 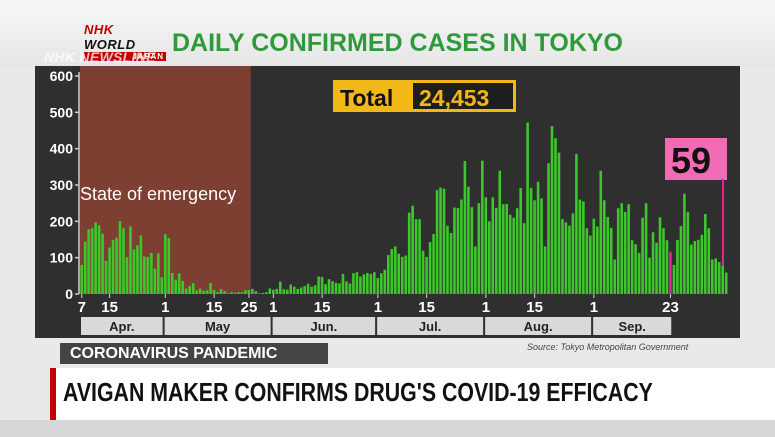 What do you see at coordinates (696, 202) in the screenshot?
I see `latest-callout: 59` at bounding box center [696, 202].